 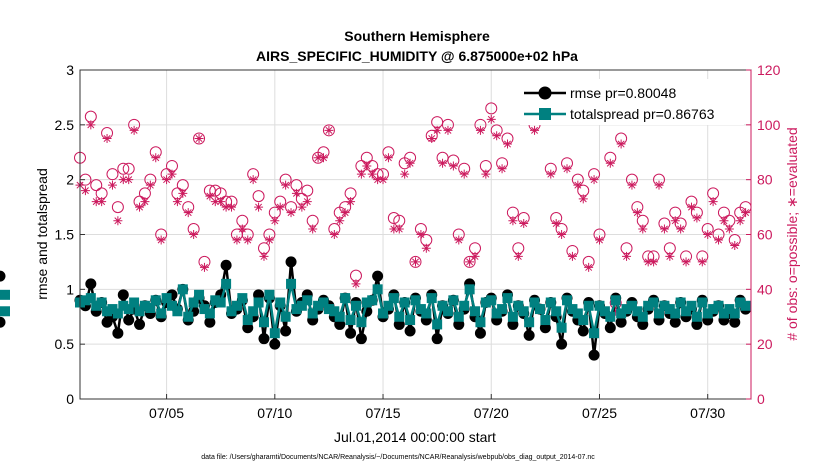 I want to click on y2-tick-label: 100, so click(x=769, y=125).